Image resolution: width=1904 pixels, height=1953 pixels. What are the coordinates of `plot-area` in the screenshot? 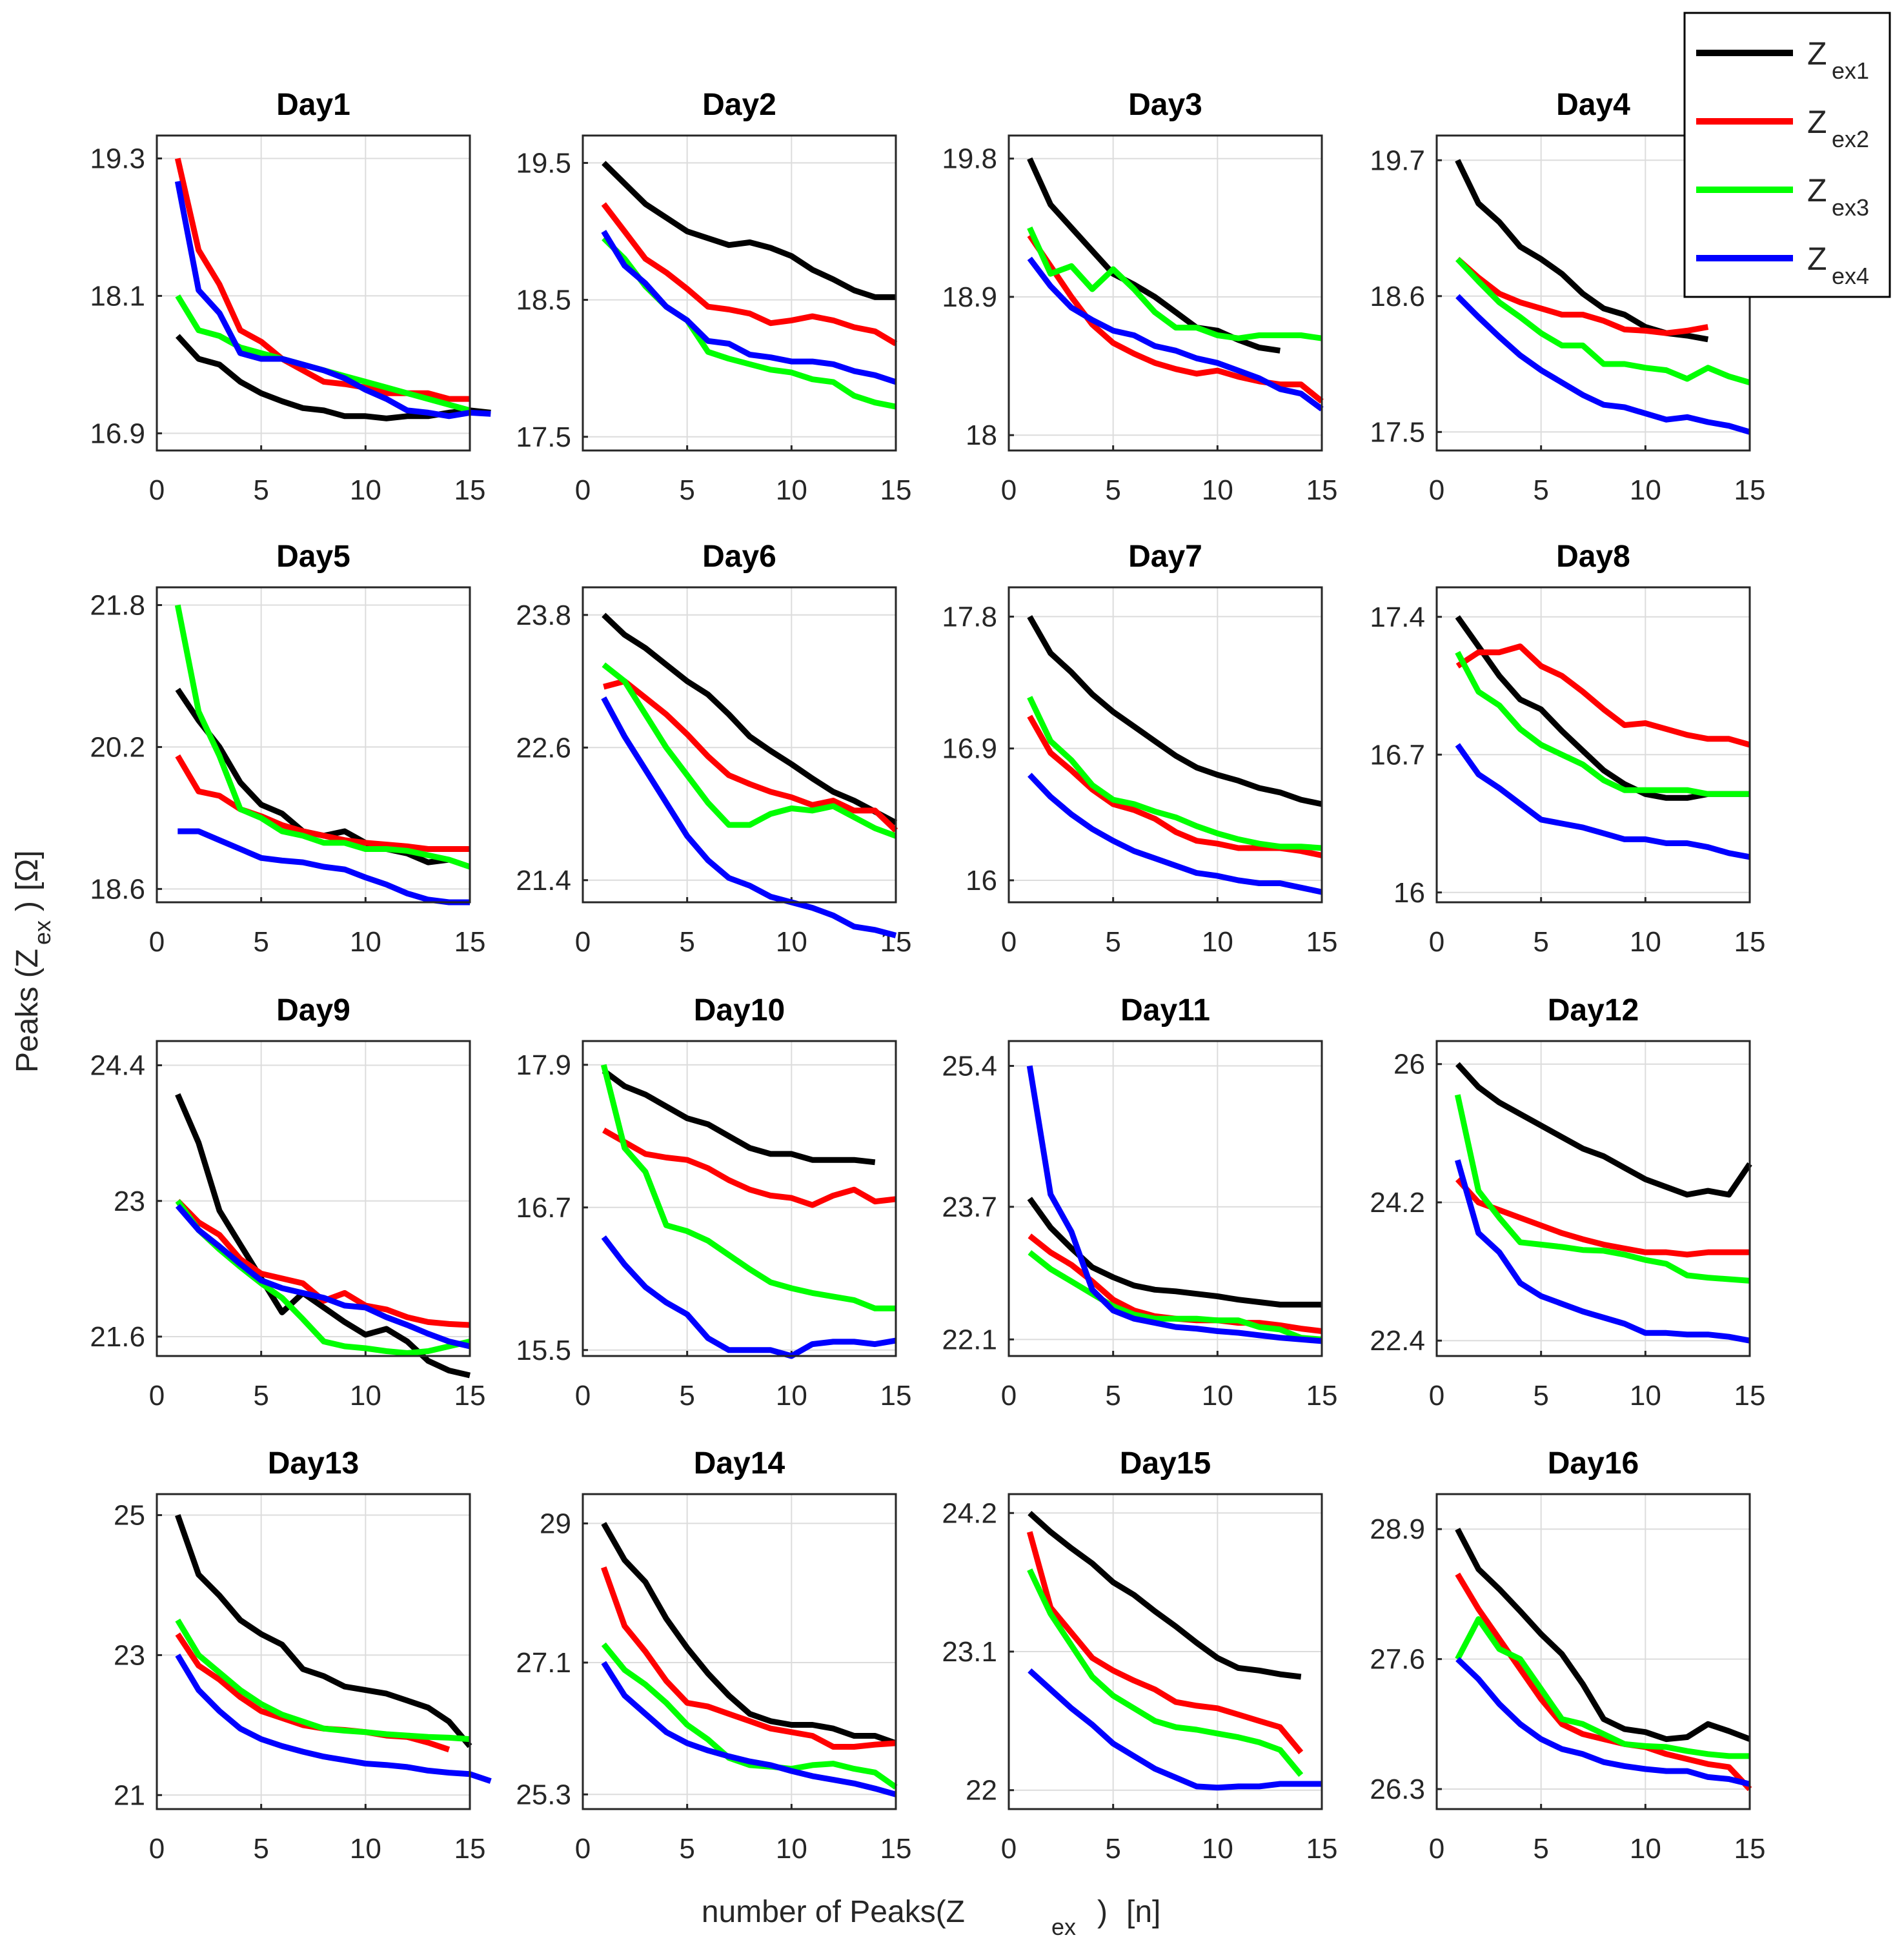 It's located at (740, 293).